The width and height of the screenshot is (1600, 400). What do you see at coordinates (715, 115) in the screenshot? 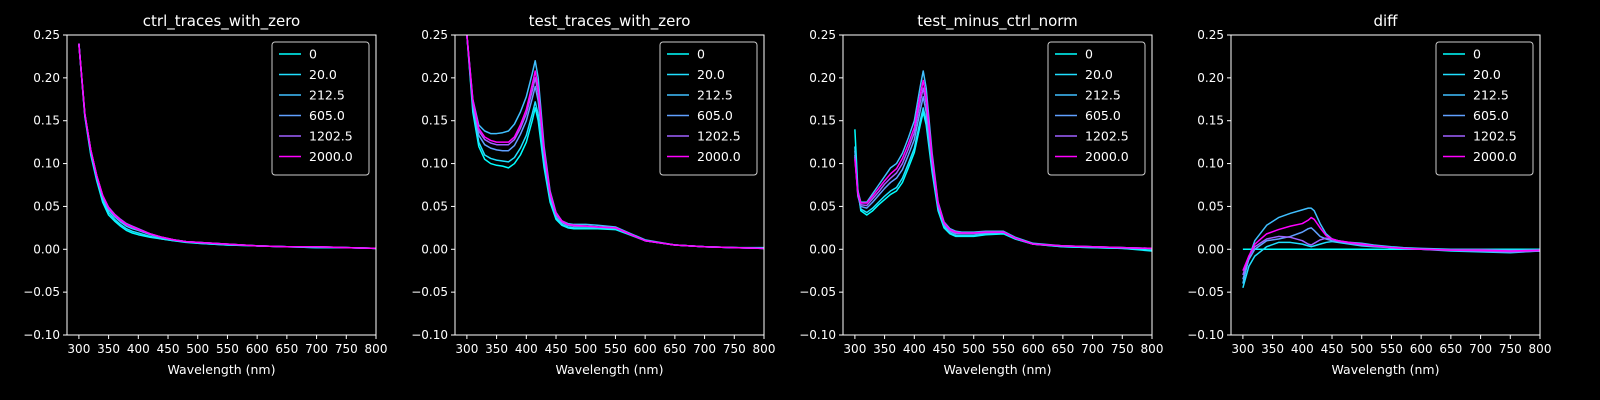
I see `legend-label: 605.0` at bounding box center [715, 115].